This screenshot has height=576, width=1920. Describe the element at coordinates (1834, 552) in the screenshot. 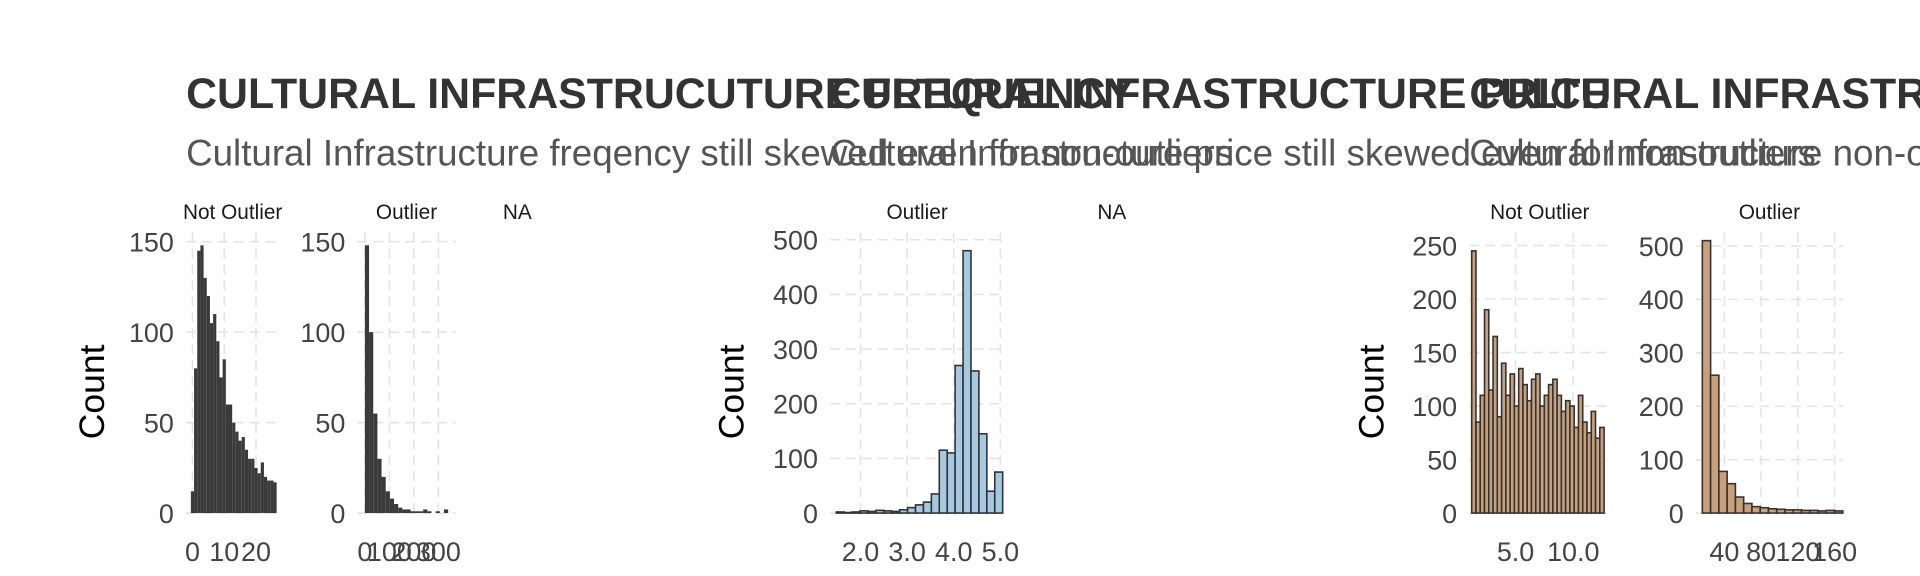

I see `x-tick-label: 160` at that location.